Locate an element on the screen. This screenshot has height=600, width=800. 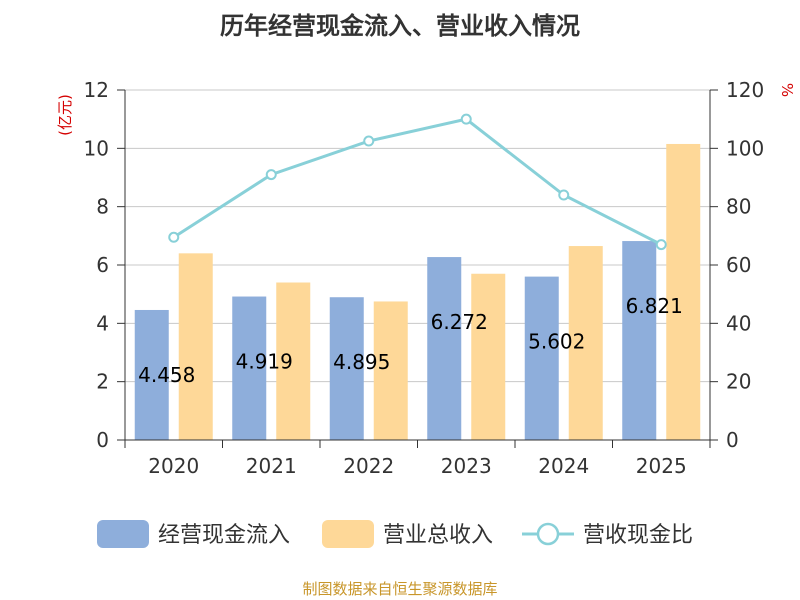
legend-label: 营收现金比 is located at coordinates (638, 535).